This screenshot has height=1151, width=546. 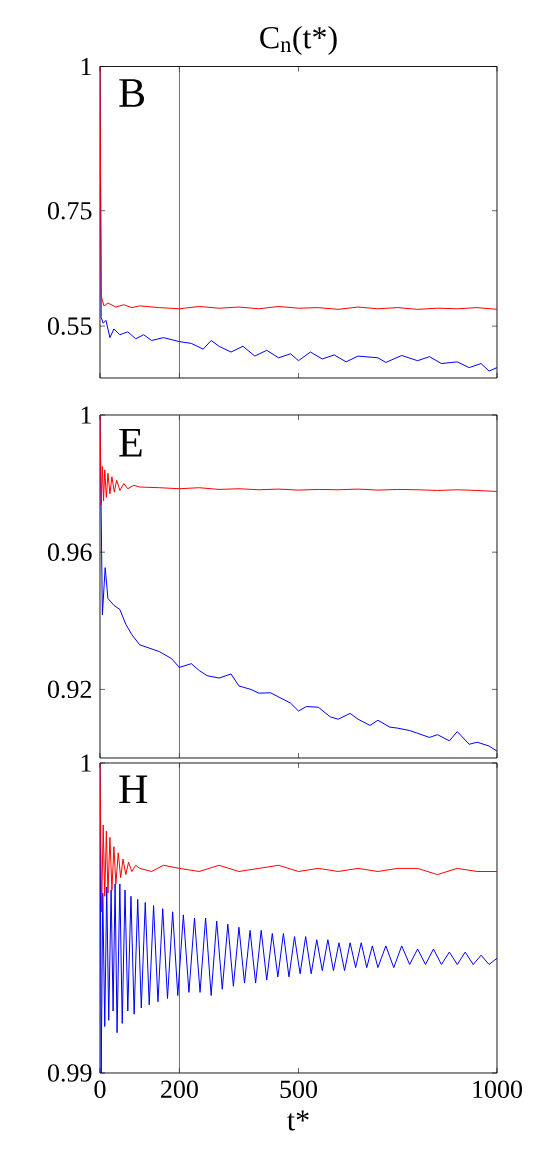 I want to click on x-tick-label: 1000, so click(x=497, y=1089).